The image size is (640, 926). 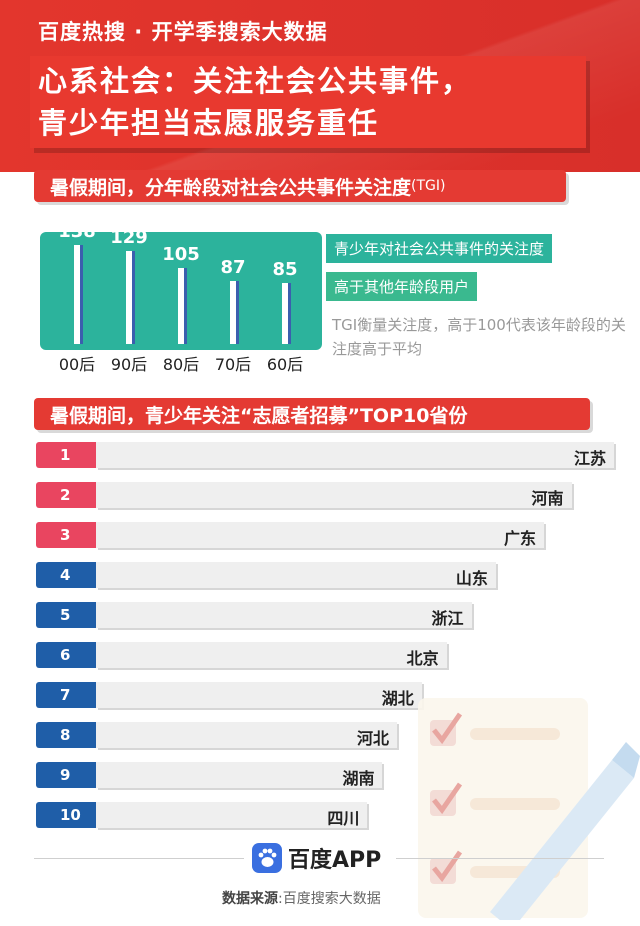 I want to click on tgi-value-label: 129, so click(x=129, y=238).